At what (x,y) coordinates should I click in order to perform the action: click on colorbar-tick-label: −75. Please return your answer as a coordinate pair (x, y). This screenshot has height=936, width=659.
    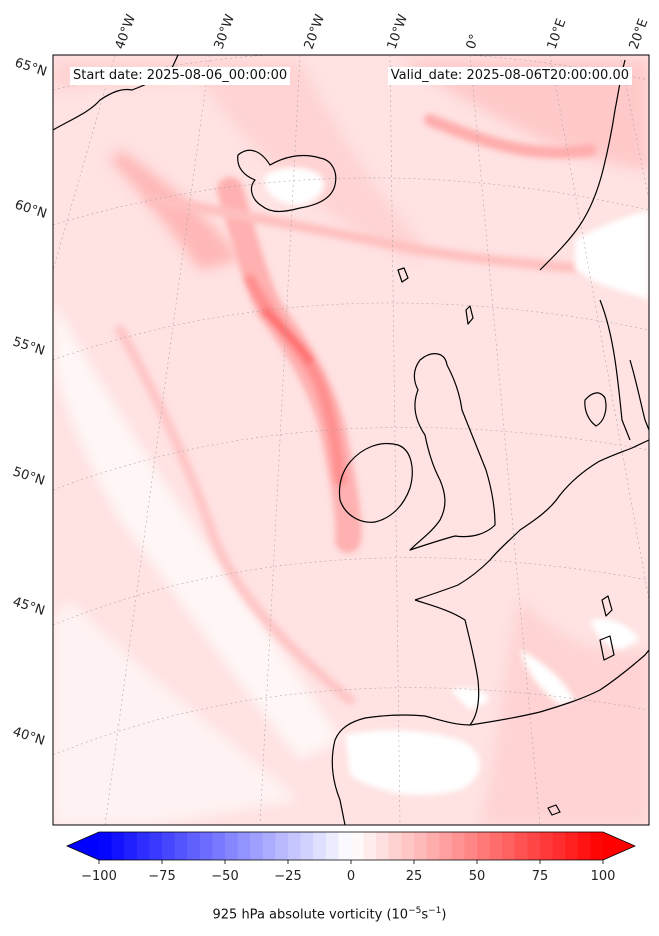
    Looking at the image, I should click on (161, 876).